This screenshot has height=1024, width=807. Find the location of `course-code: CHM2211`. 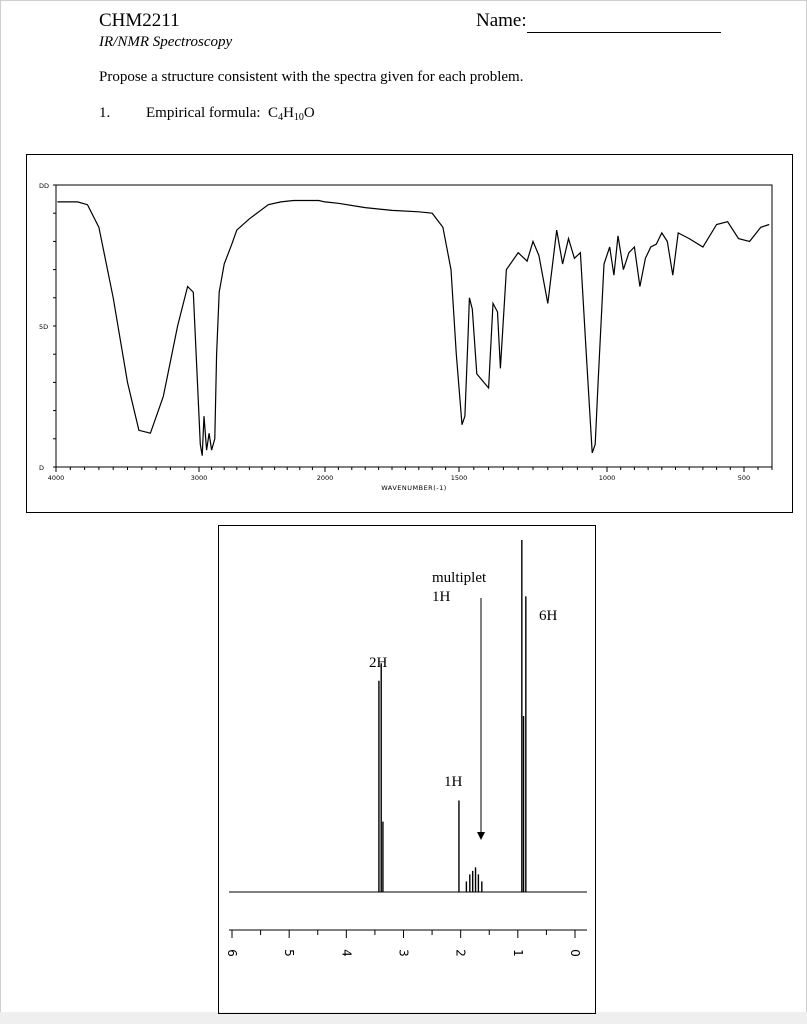

course-code: CHM2211 is located at coordinates (139, 20).